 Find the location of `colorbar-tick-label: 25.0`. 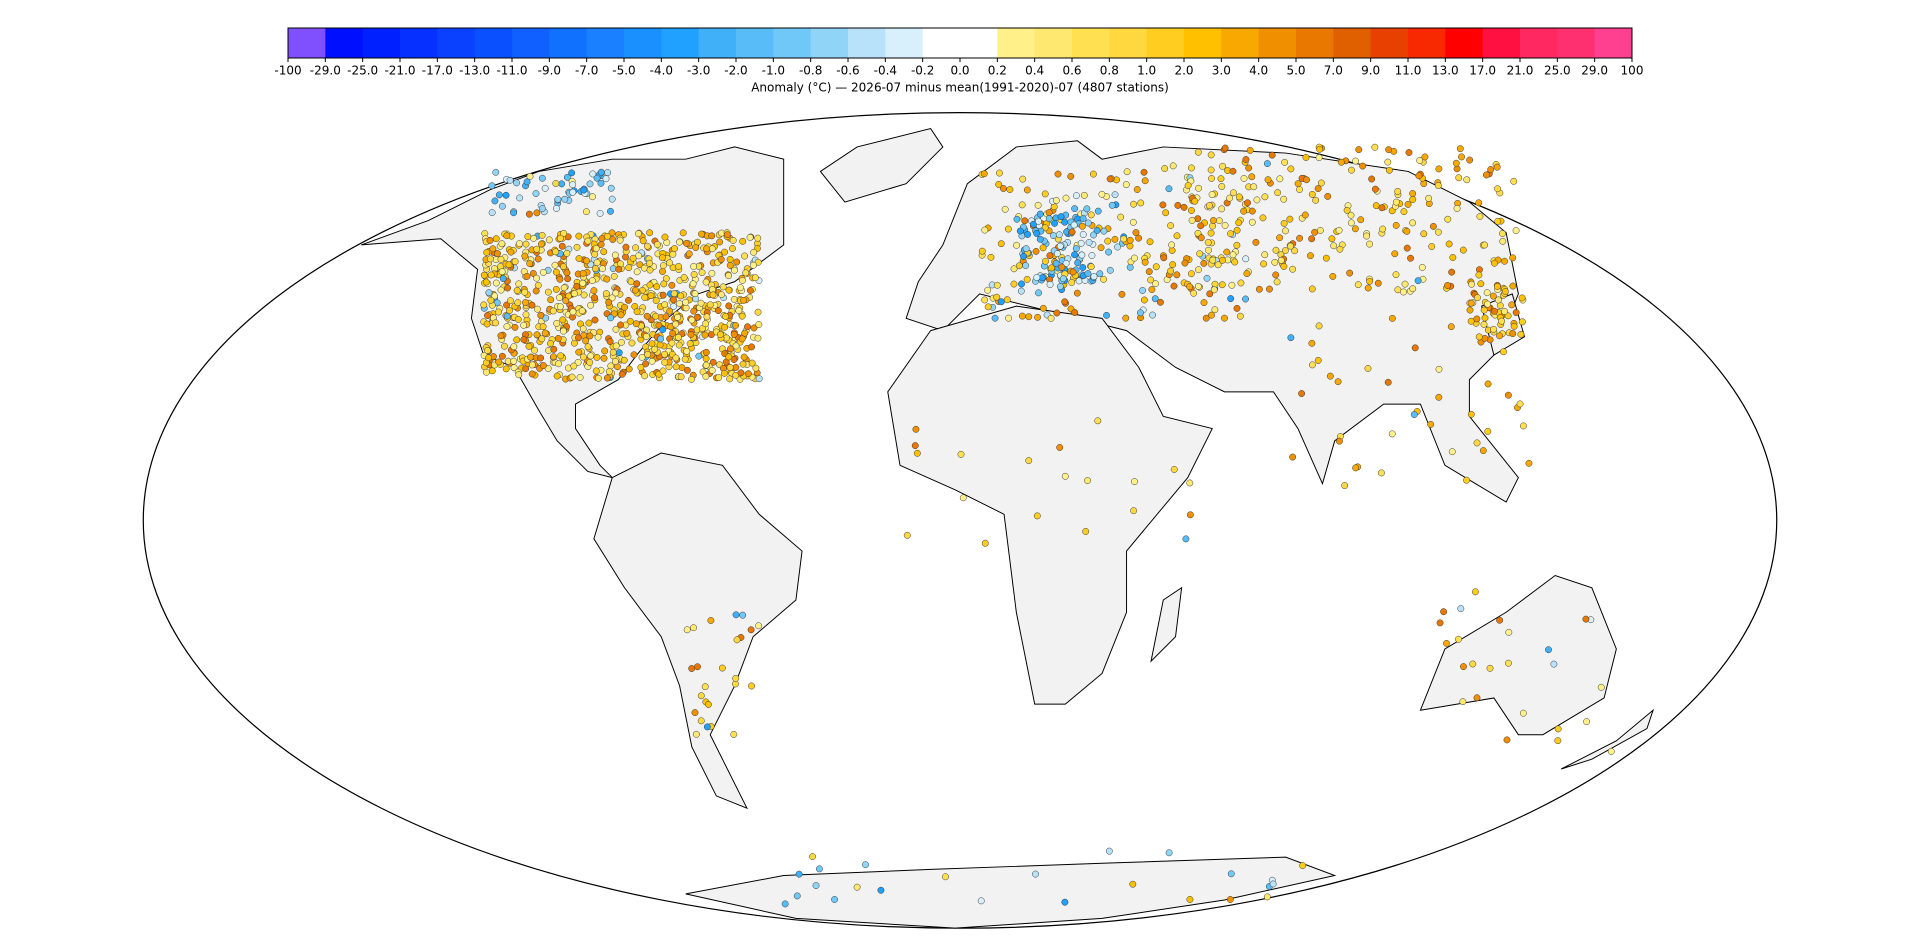

colorbar-tick-label: 25.0 is located at coordinates (1557, 71).